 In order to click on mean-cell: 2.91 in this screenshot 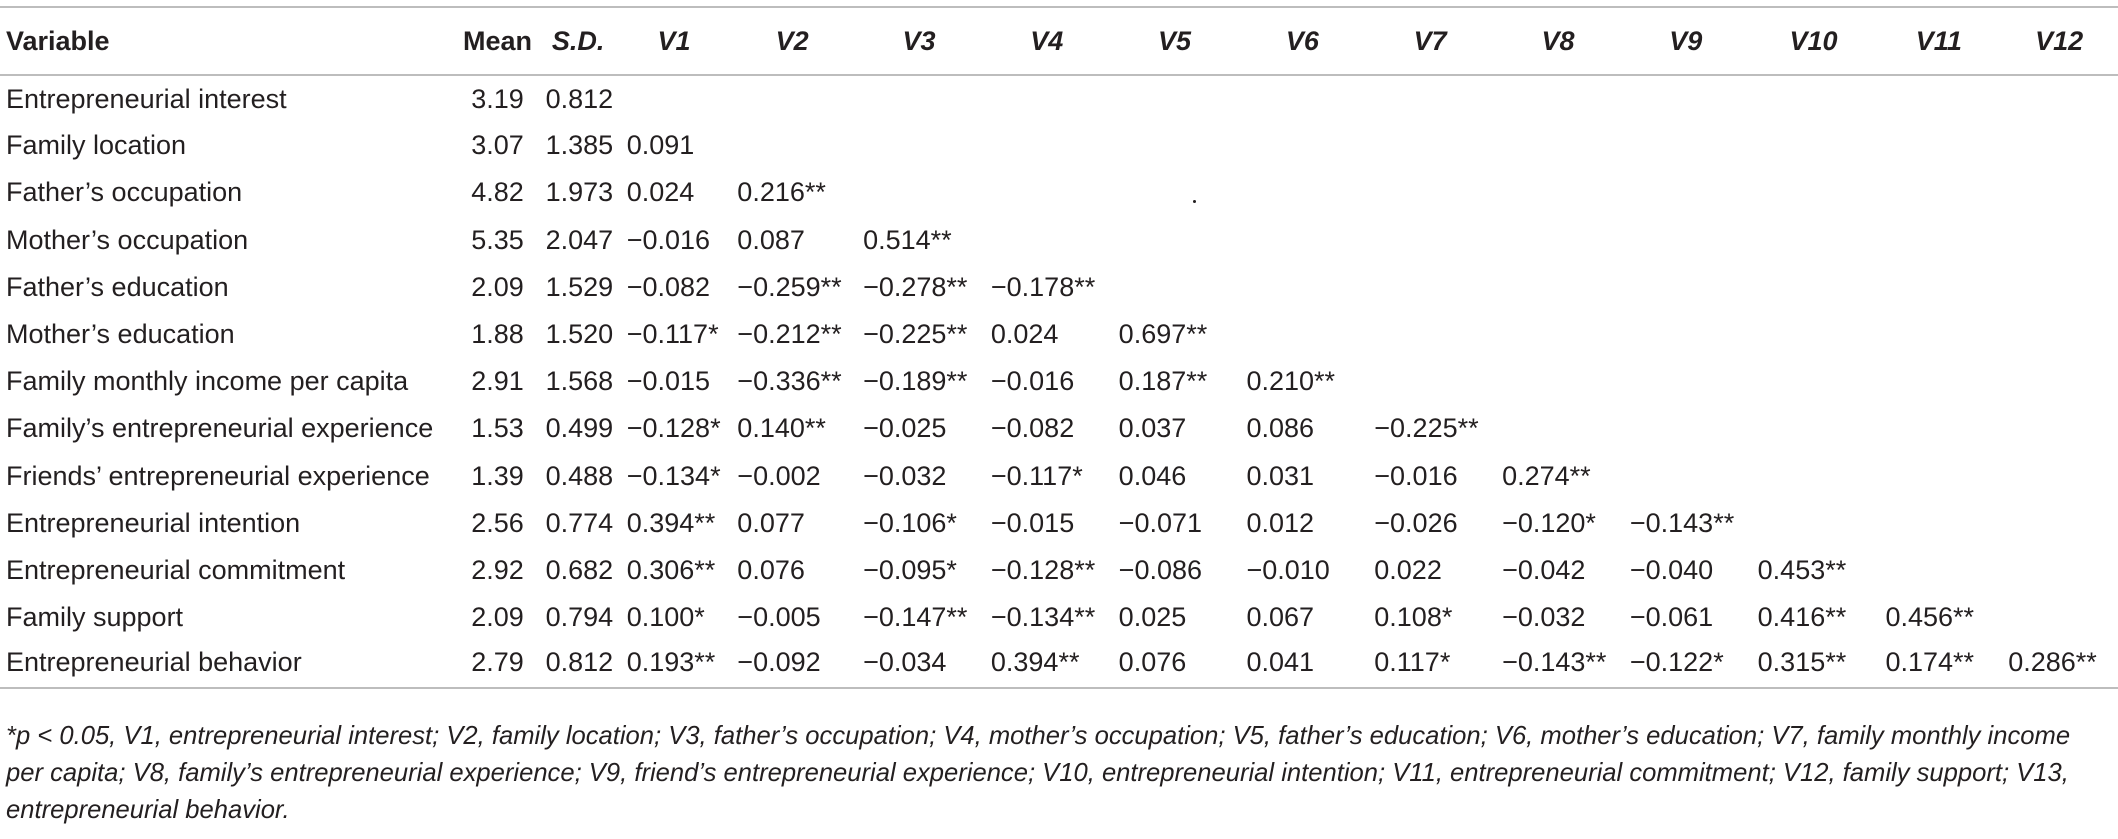, I will do `click(497, 381)`.